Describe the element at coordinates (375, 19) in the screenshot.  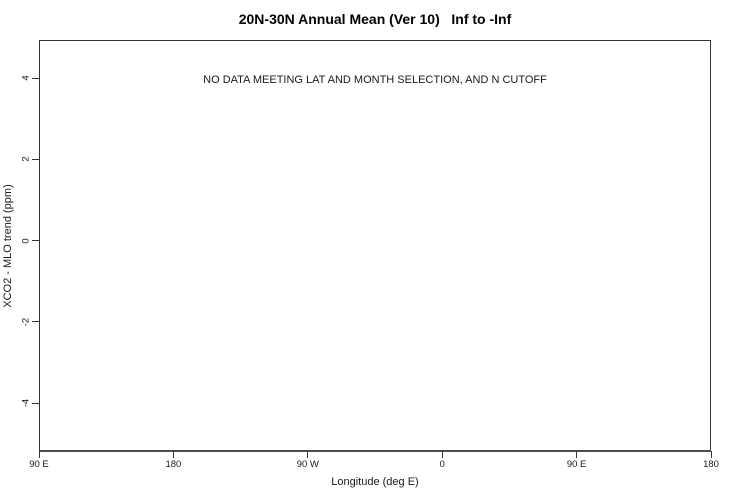
I see `chart-title: 20N-30N Annual Mean (Ver 10) Inf to -Inf` at that location.